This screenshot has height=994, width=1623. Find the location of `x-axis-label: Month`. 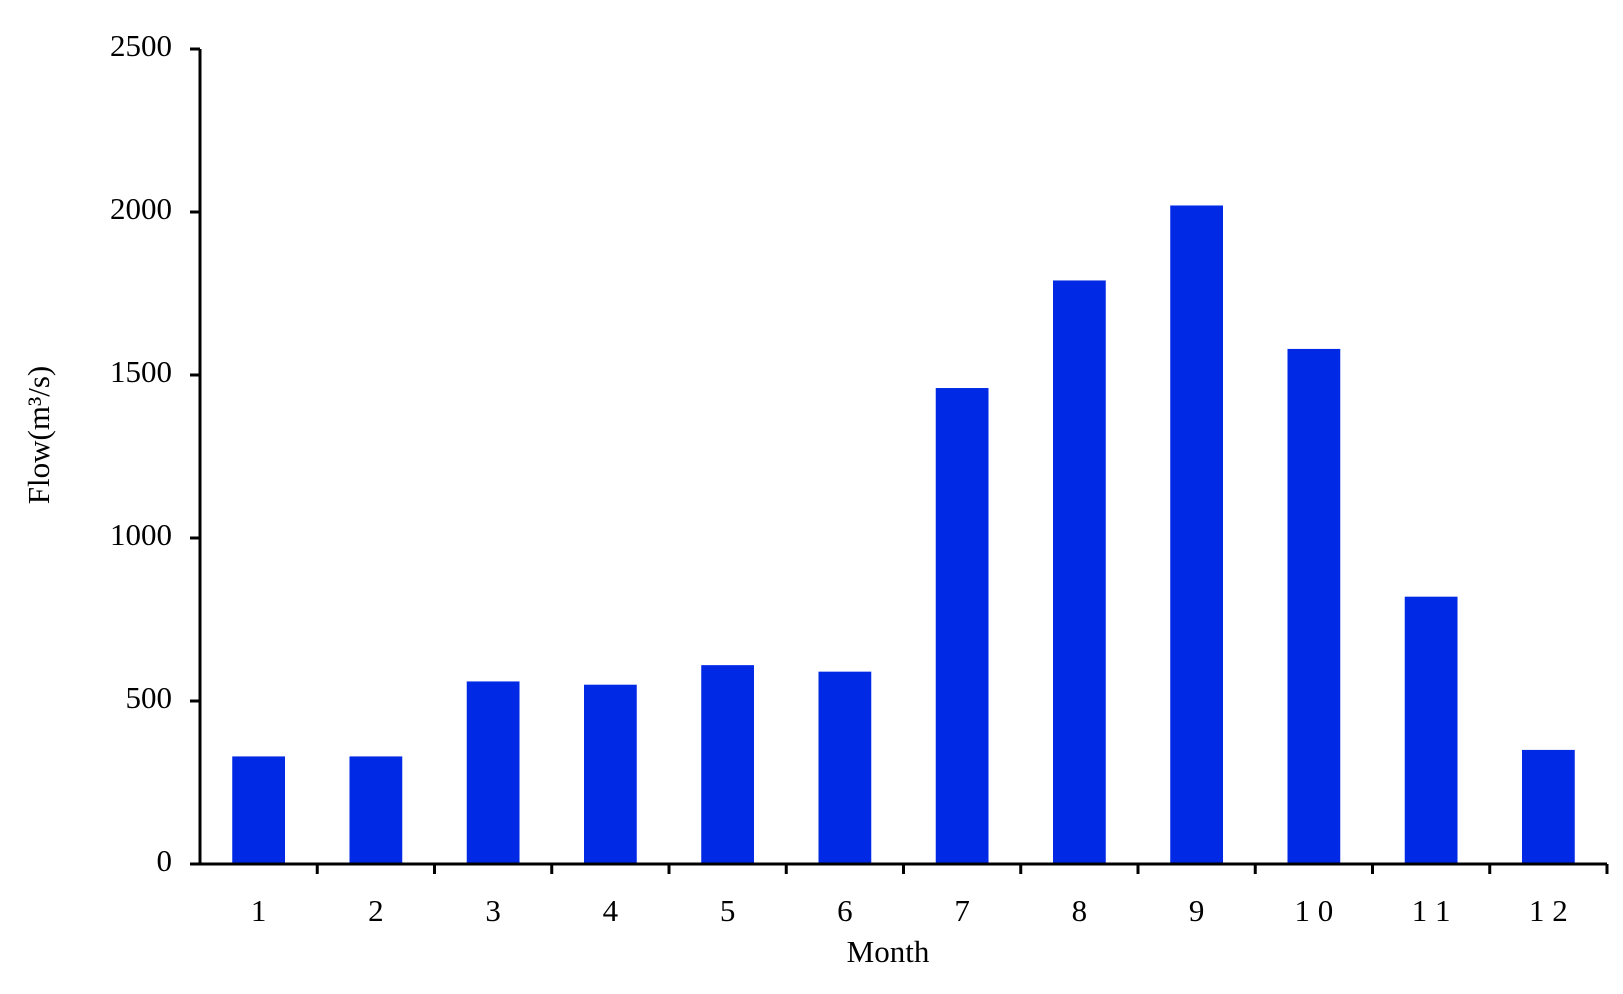

x-axis-label: Month is located at coordinates (888, 951).